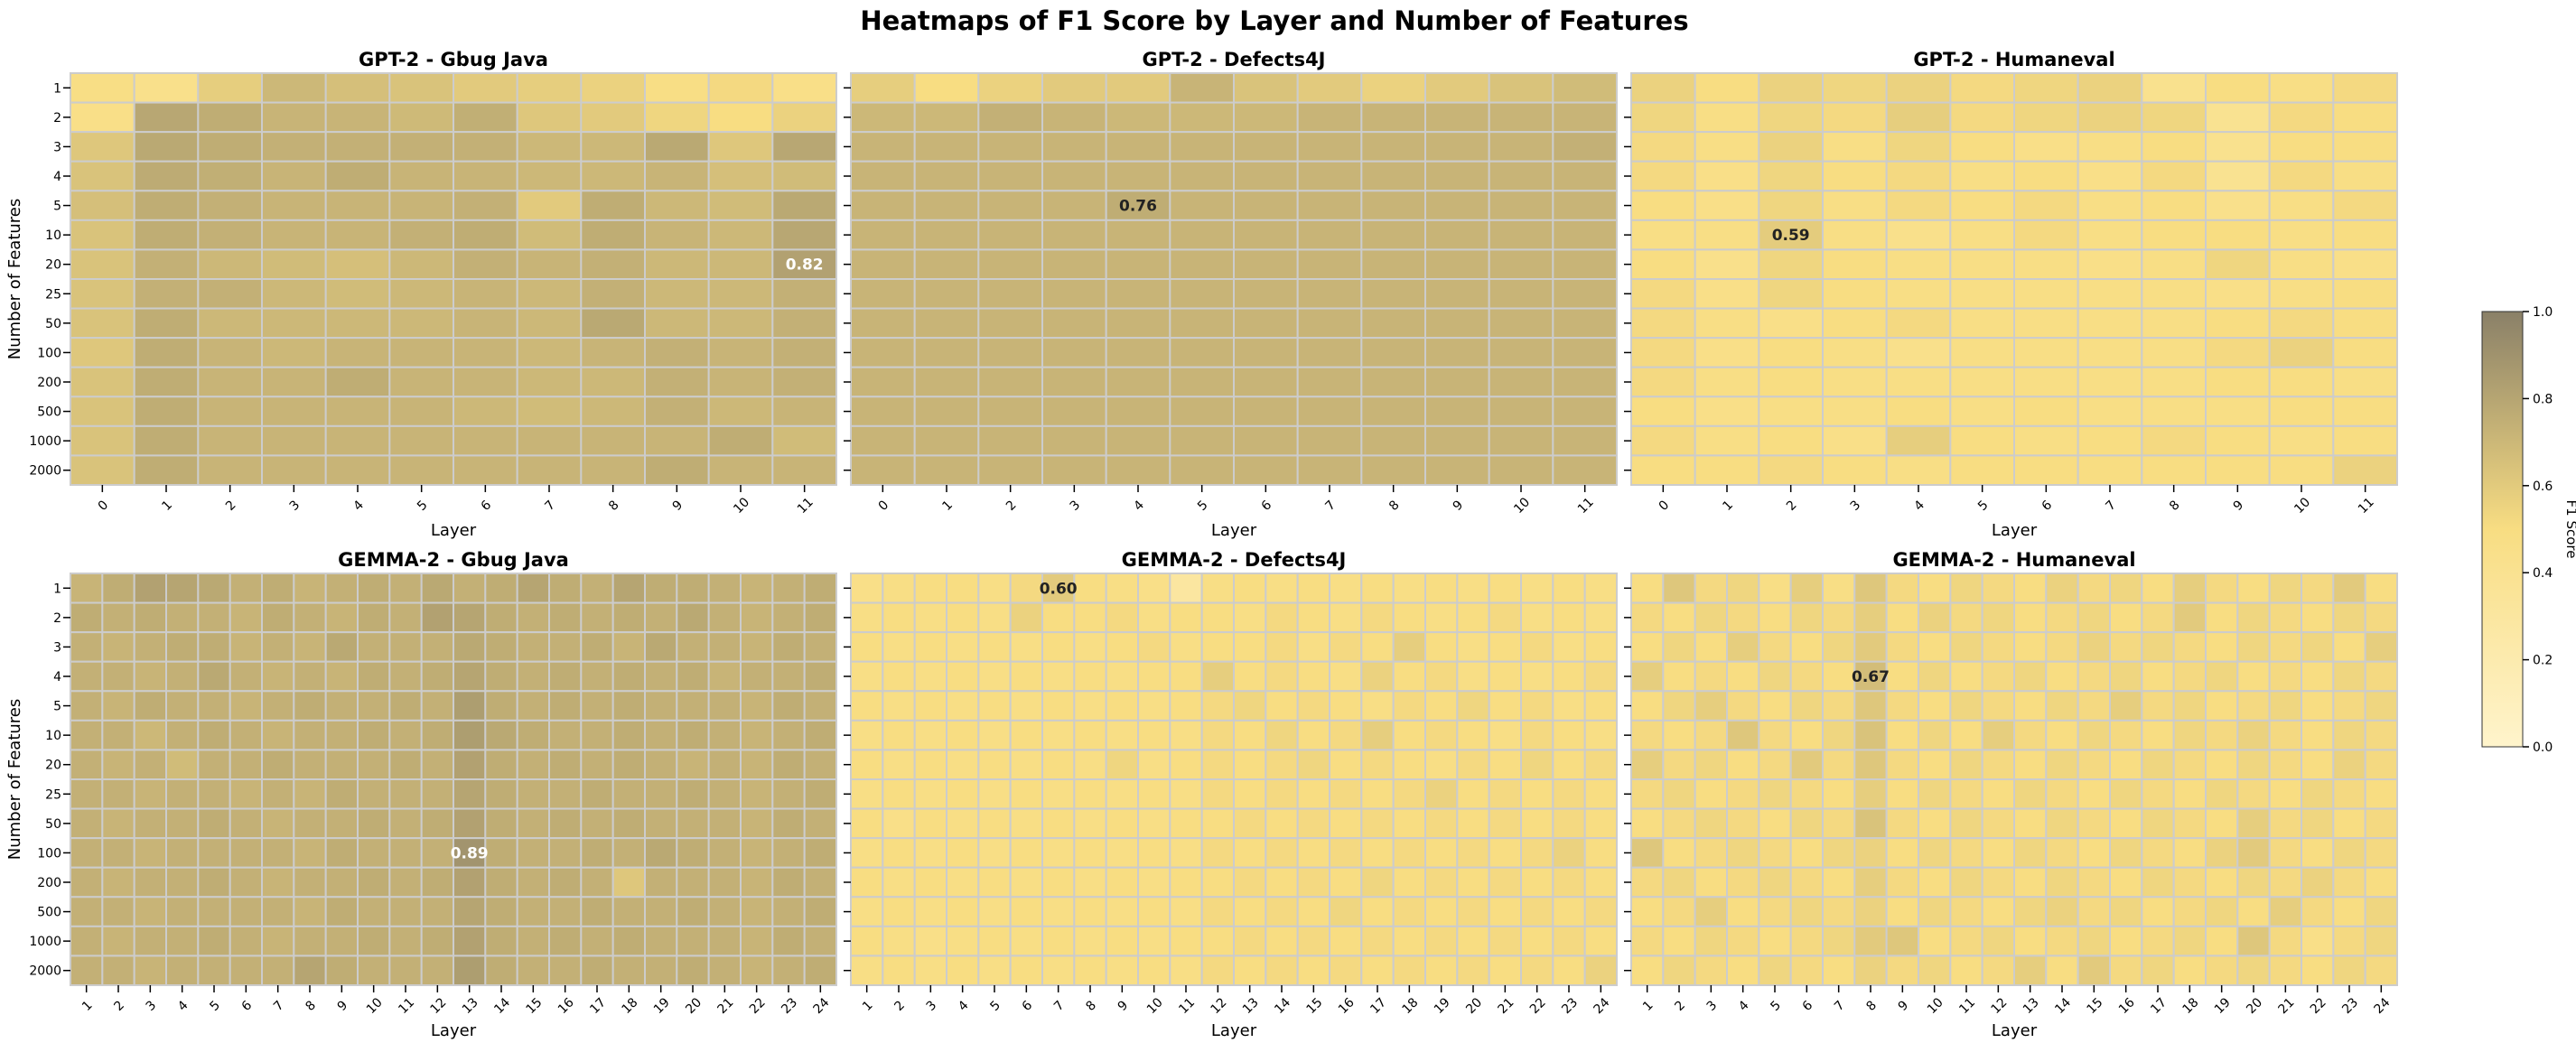  I want to click on panel-title: GEMMA-2 - Gbug Java, so click(453, 560).